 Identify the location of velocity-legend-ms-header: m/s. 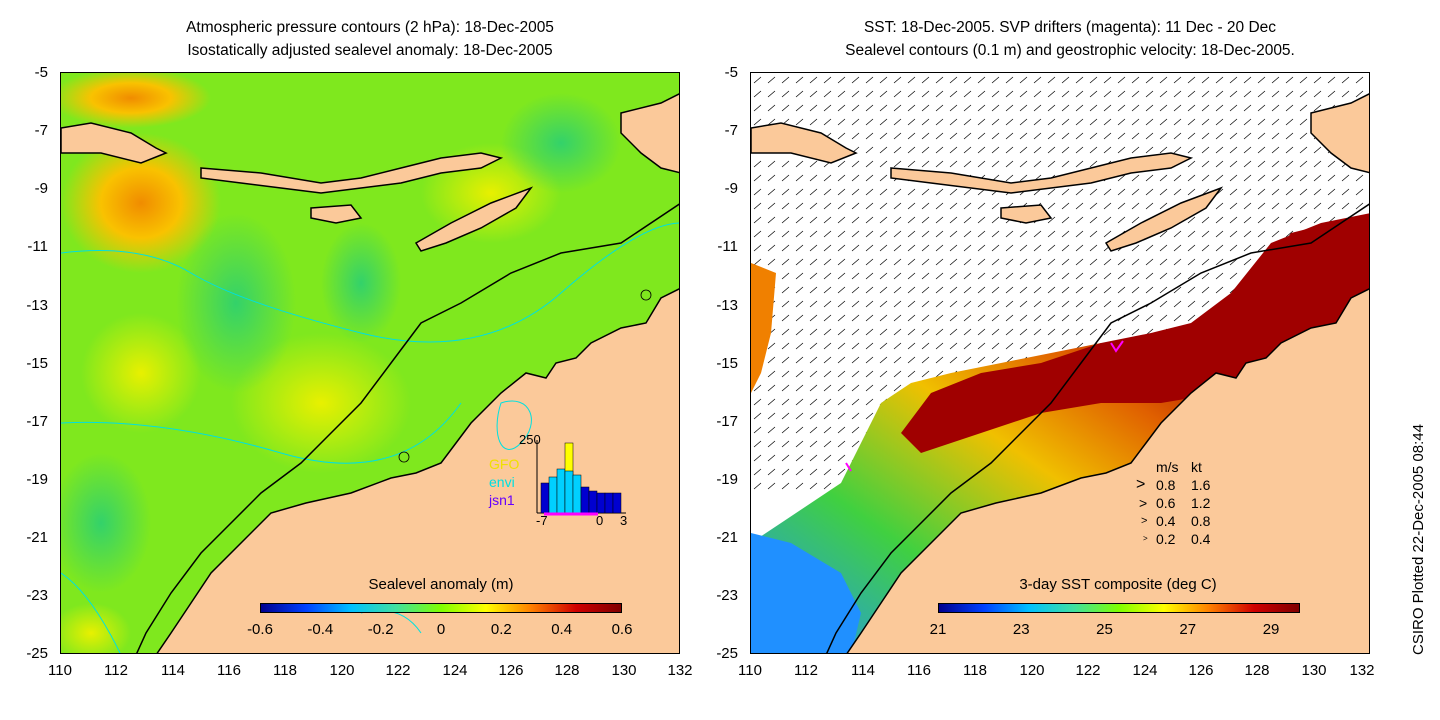
(1167, 467).